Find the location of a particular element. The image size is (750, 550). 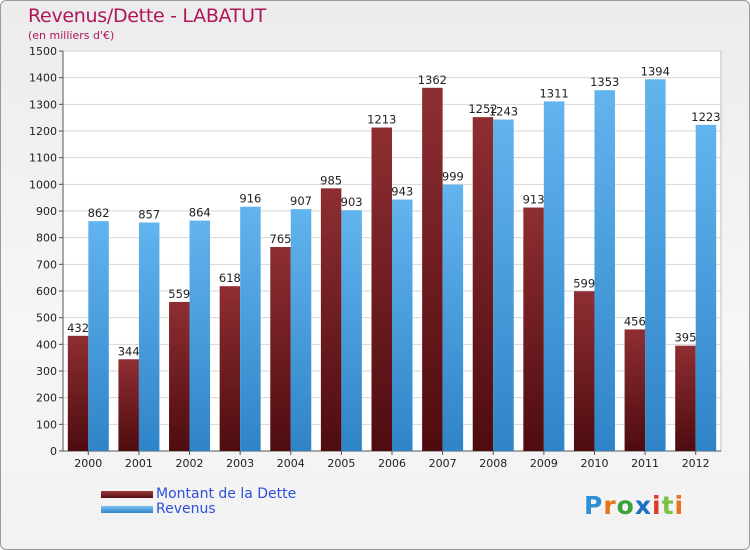

y-tick-label: 500 is located at coordinates (46, 318).